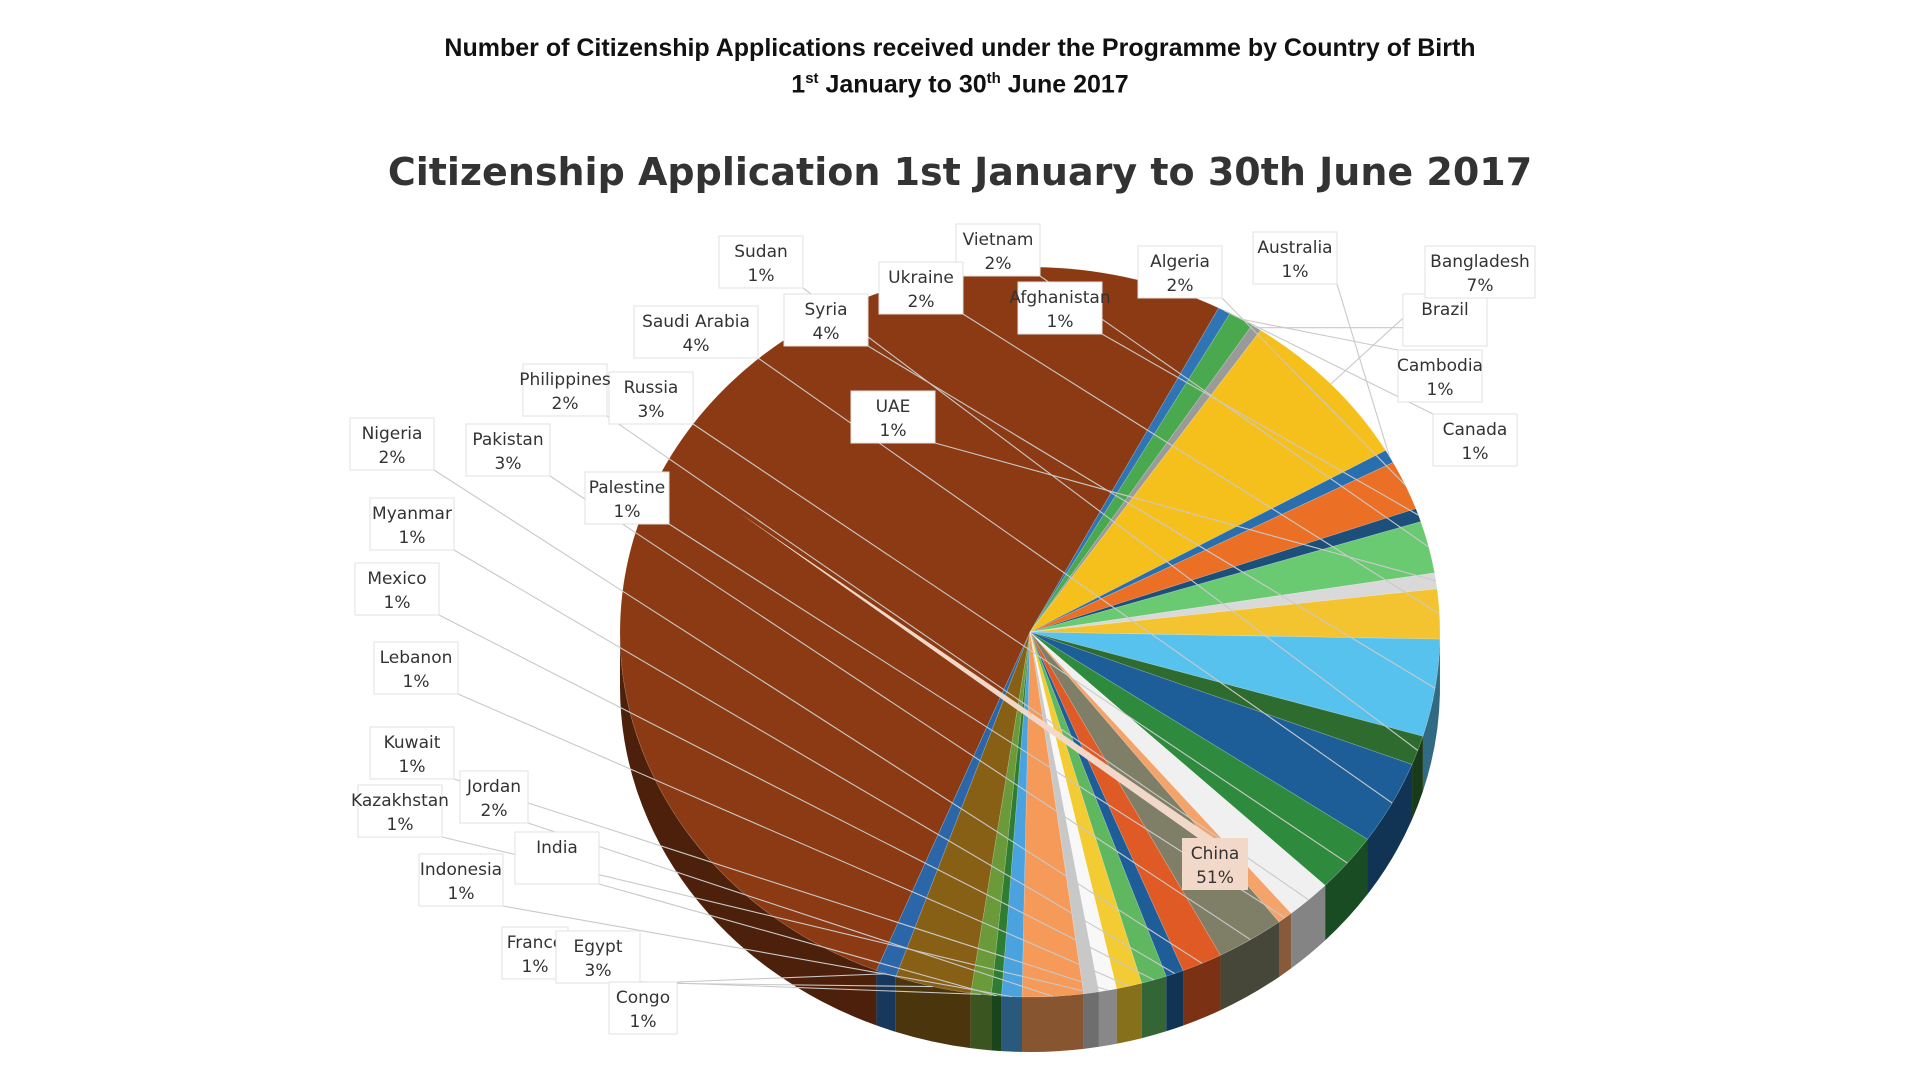 The image size is (1920, 1080). I want to click on label-vietnam: Vietnam 2%, so click(998, 250).